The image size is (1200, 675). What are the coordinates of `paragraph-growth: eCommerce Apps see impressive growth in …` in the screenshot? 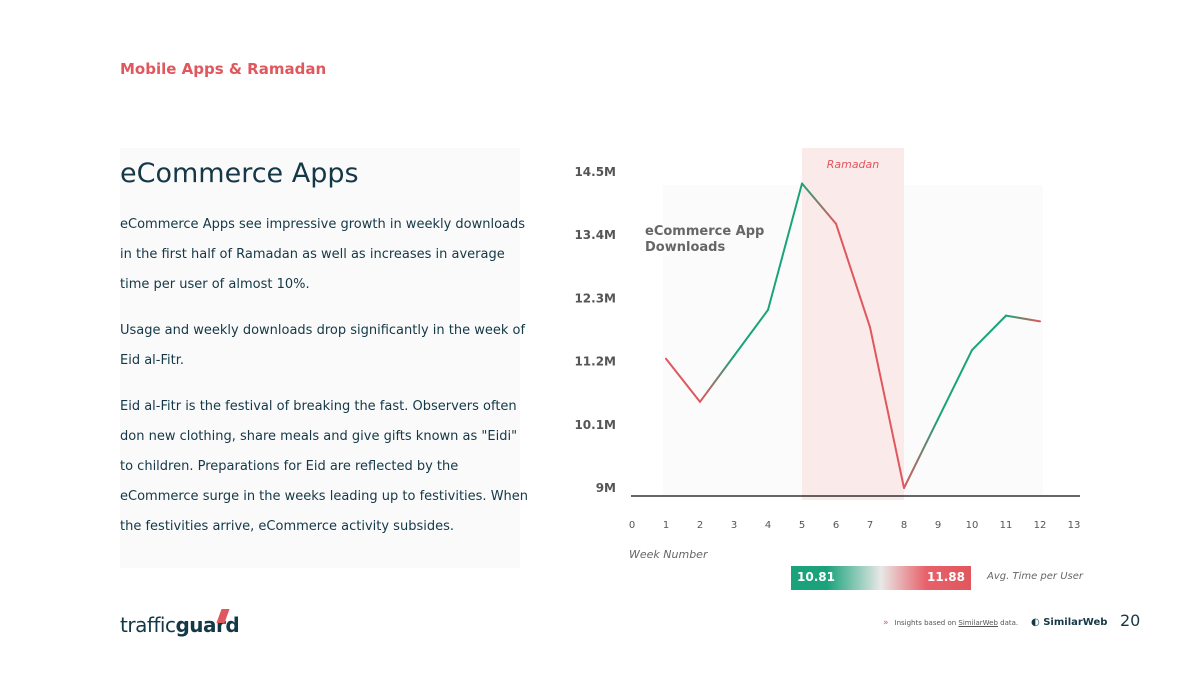 It's located at (323, 254).